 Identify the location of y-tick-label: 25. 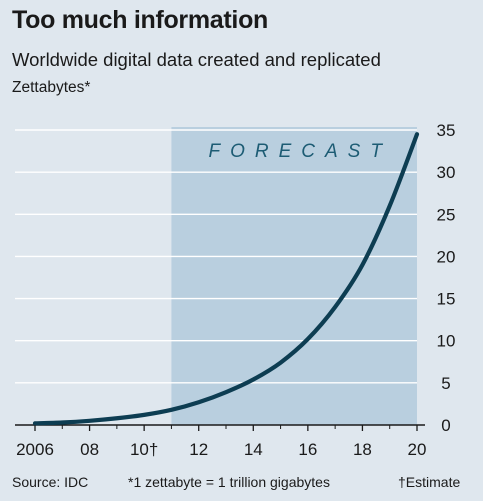
(446, 214).